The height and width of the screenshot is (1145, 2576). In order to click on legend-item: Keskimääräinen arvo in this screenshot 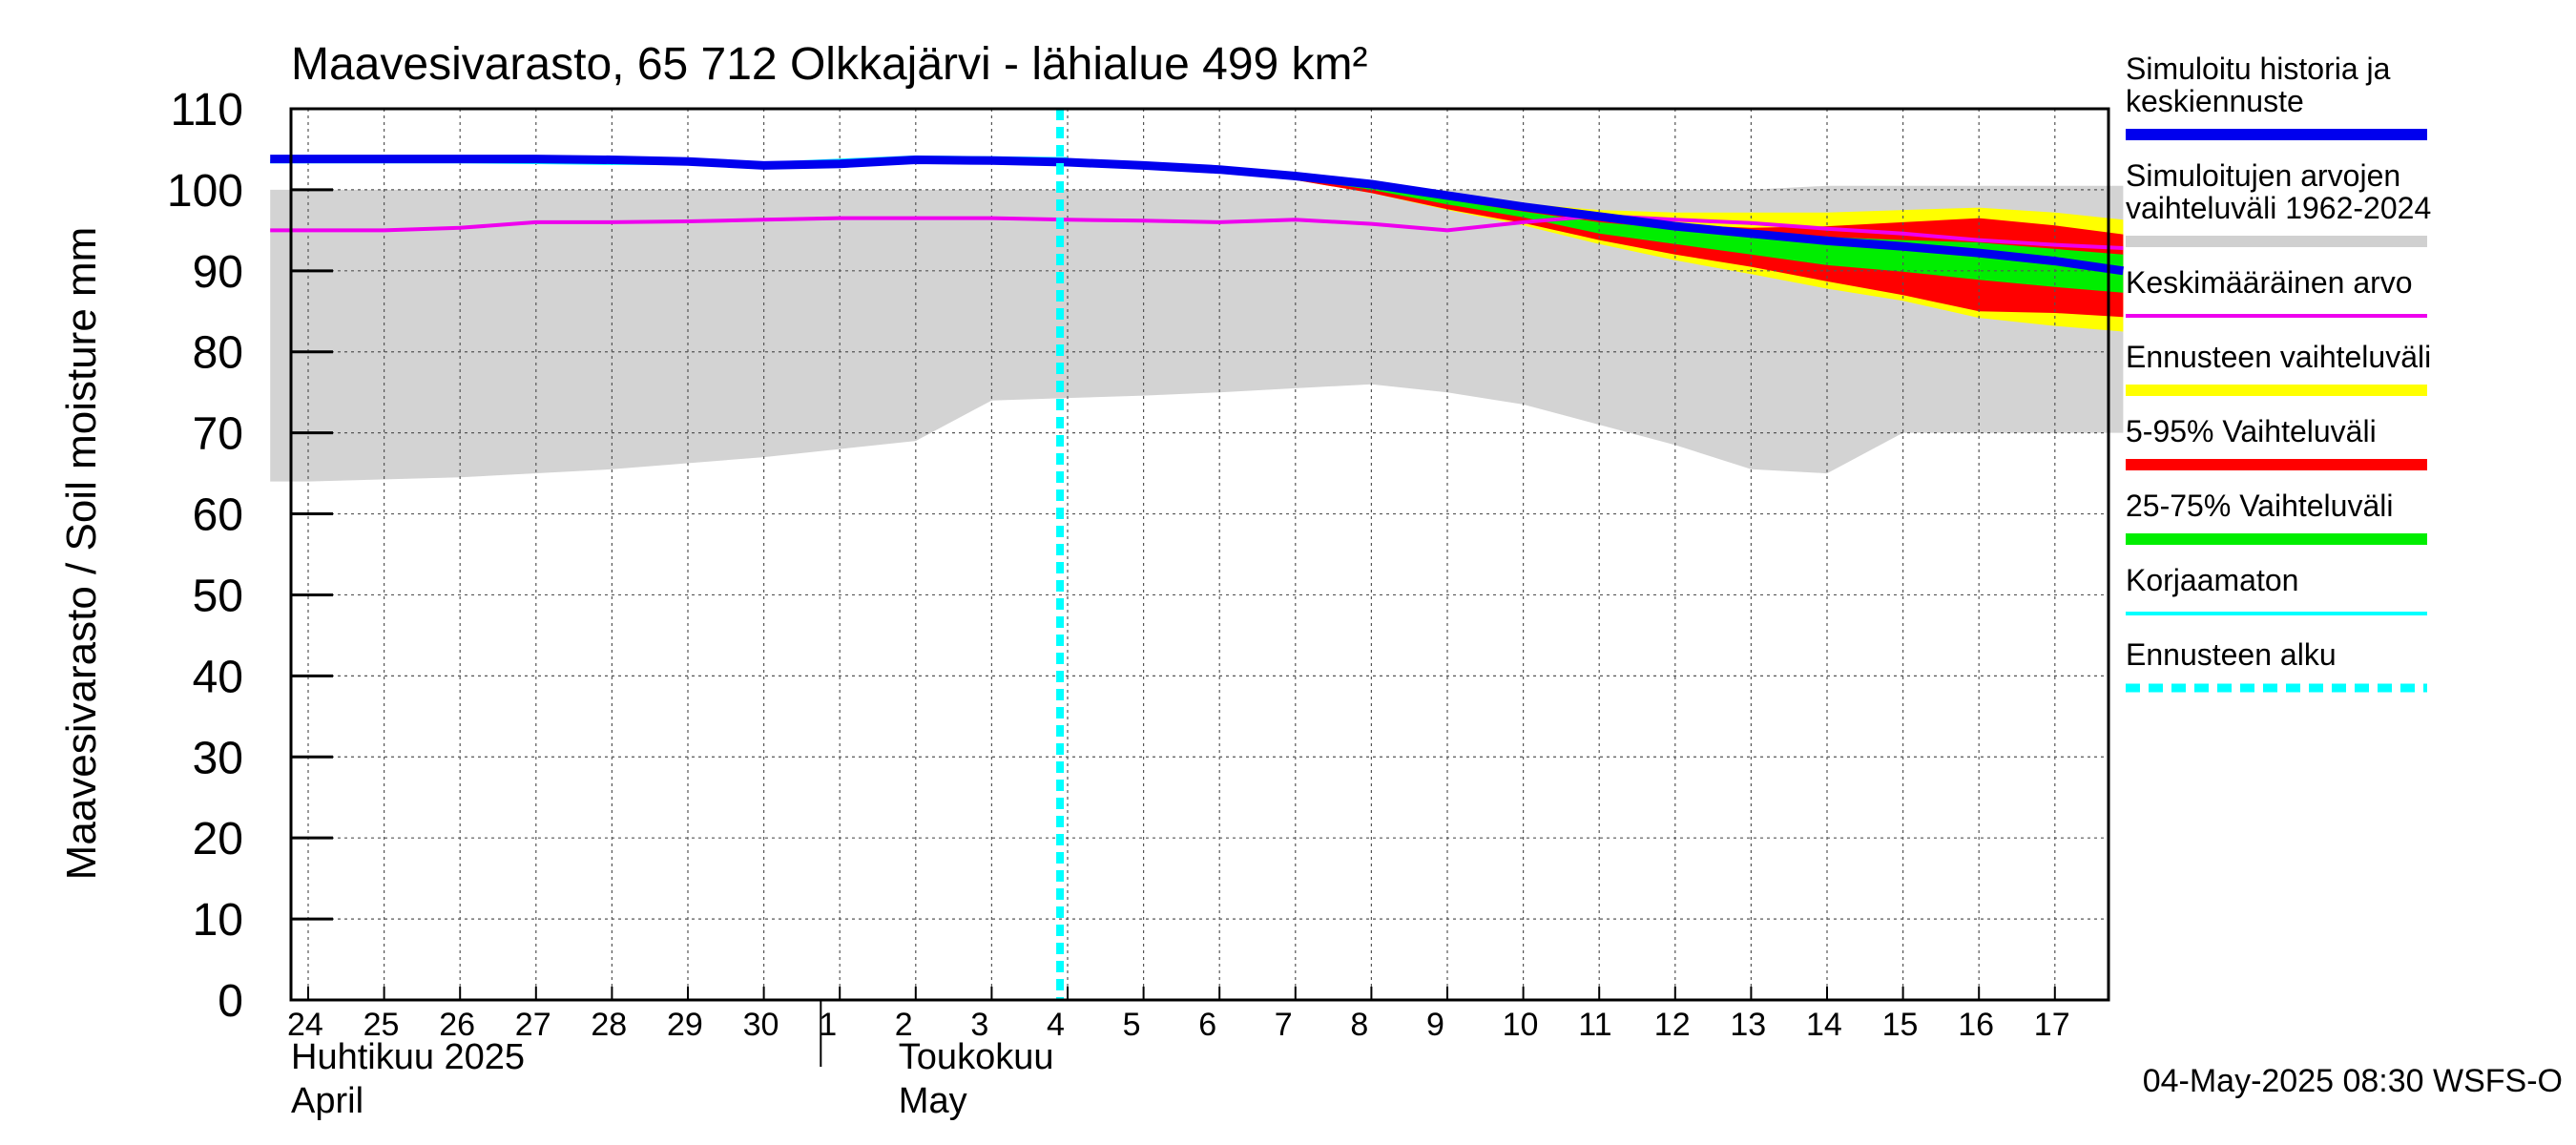, I will do `click(2276, 291)`.